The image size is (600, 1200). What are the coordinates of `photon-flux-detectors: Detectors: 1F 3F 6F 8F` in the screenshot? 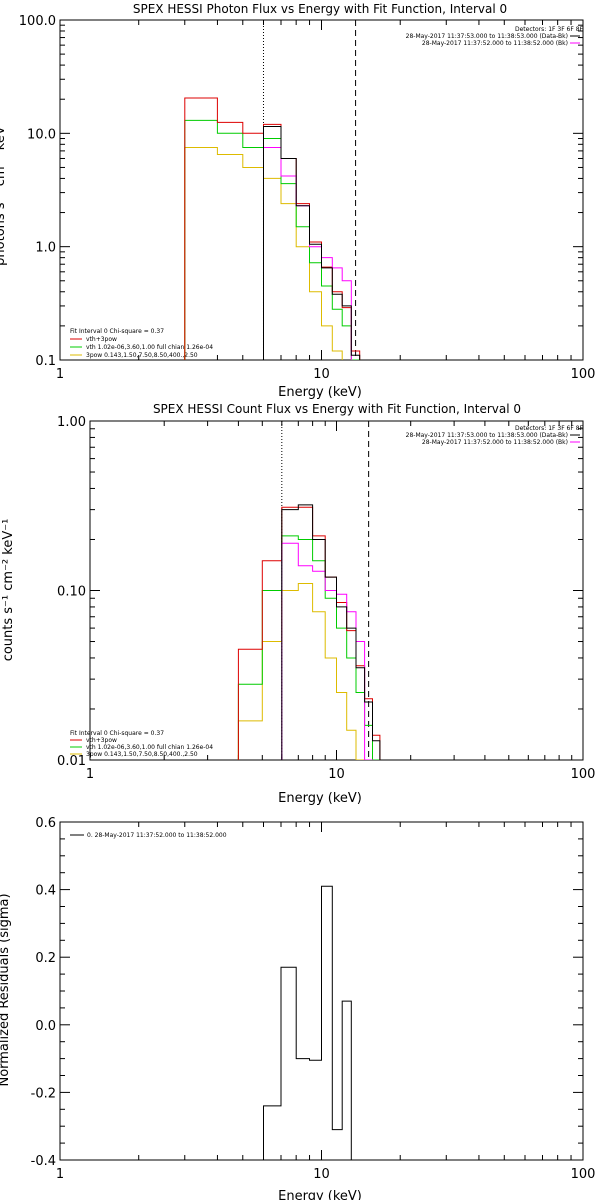 It's located at (549, 29).